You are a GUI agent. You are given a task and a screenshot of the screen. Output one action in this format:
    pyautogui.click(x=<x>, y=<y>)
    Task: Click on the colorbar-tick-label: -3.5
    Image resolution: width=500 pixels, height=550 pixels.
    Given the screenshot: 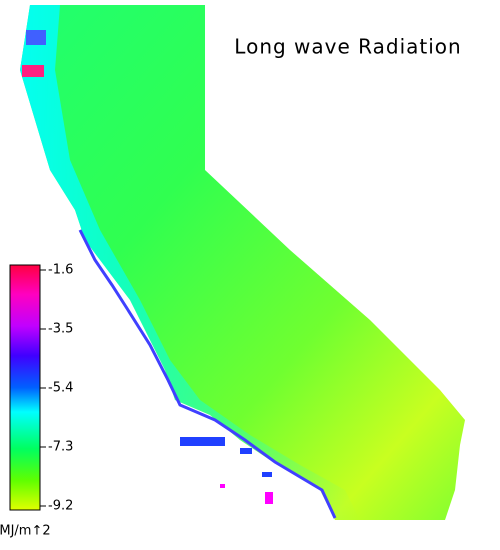 What is the action you would take?
    pyautogui.click(x=60, y=329)
    